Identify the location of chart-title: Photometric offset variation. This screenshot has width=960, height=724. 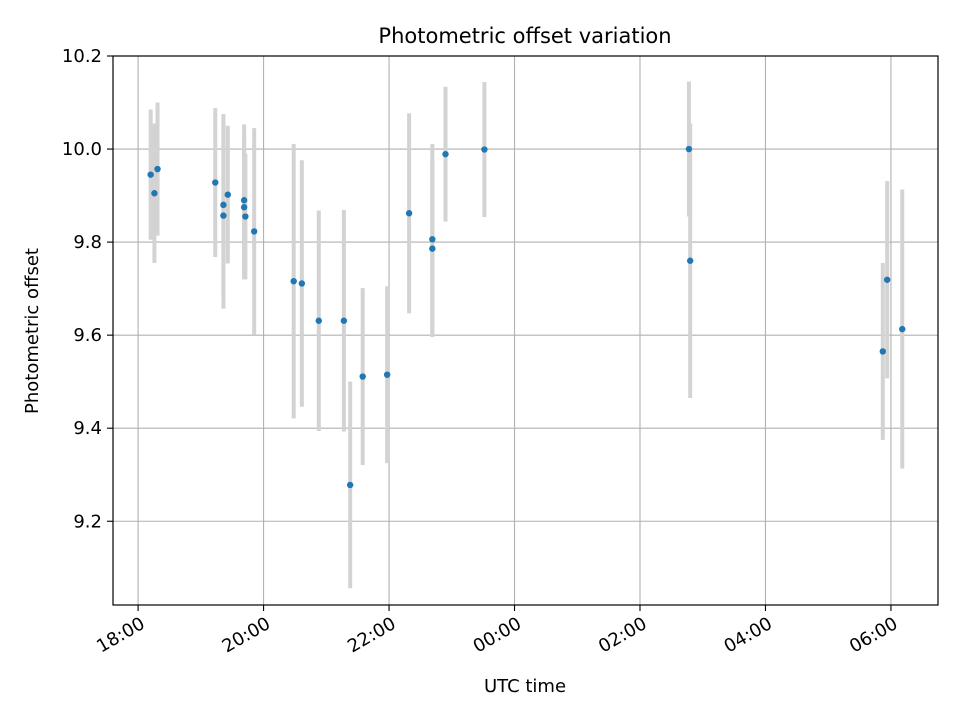
(524, 36).